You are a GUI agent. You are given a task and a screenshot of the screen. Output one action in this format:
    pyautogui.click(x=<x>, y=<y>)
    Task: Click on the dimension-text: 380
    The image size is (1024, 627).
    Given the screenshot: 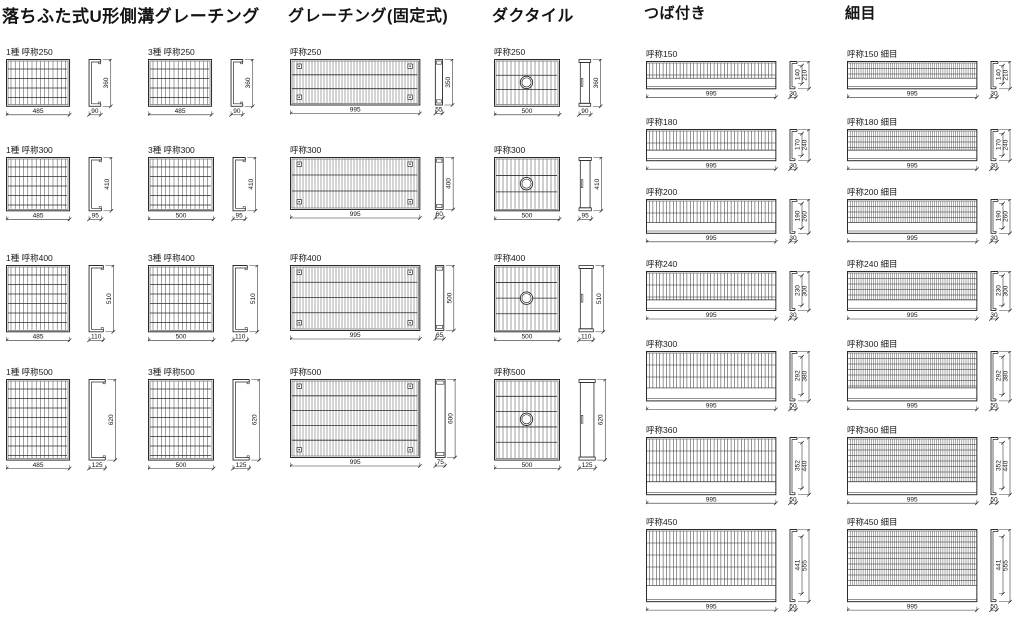 What is the action you would take?
    pyautogui.click(x=805, y=375)
    